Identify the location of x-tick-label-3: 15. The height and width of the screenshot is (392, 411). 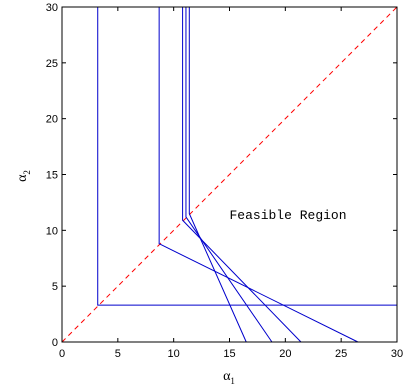
(229, 354).